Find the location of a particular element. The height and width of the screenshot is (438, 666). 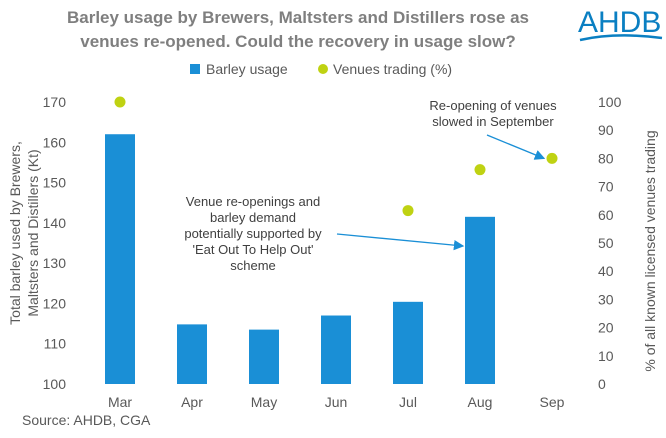

x-tick-label: Apr is located at coordinates (192, 402).